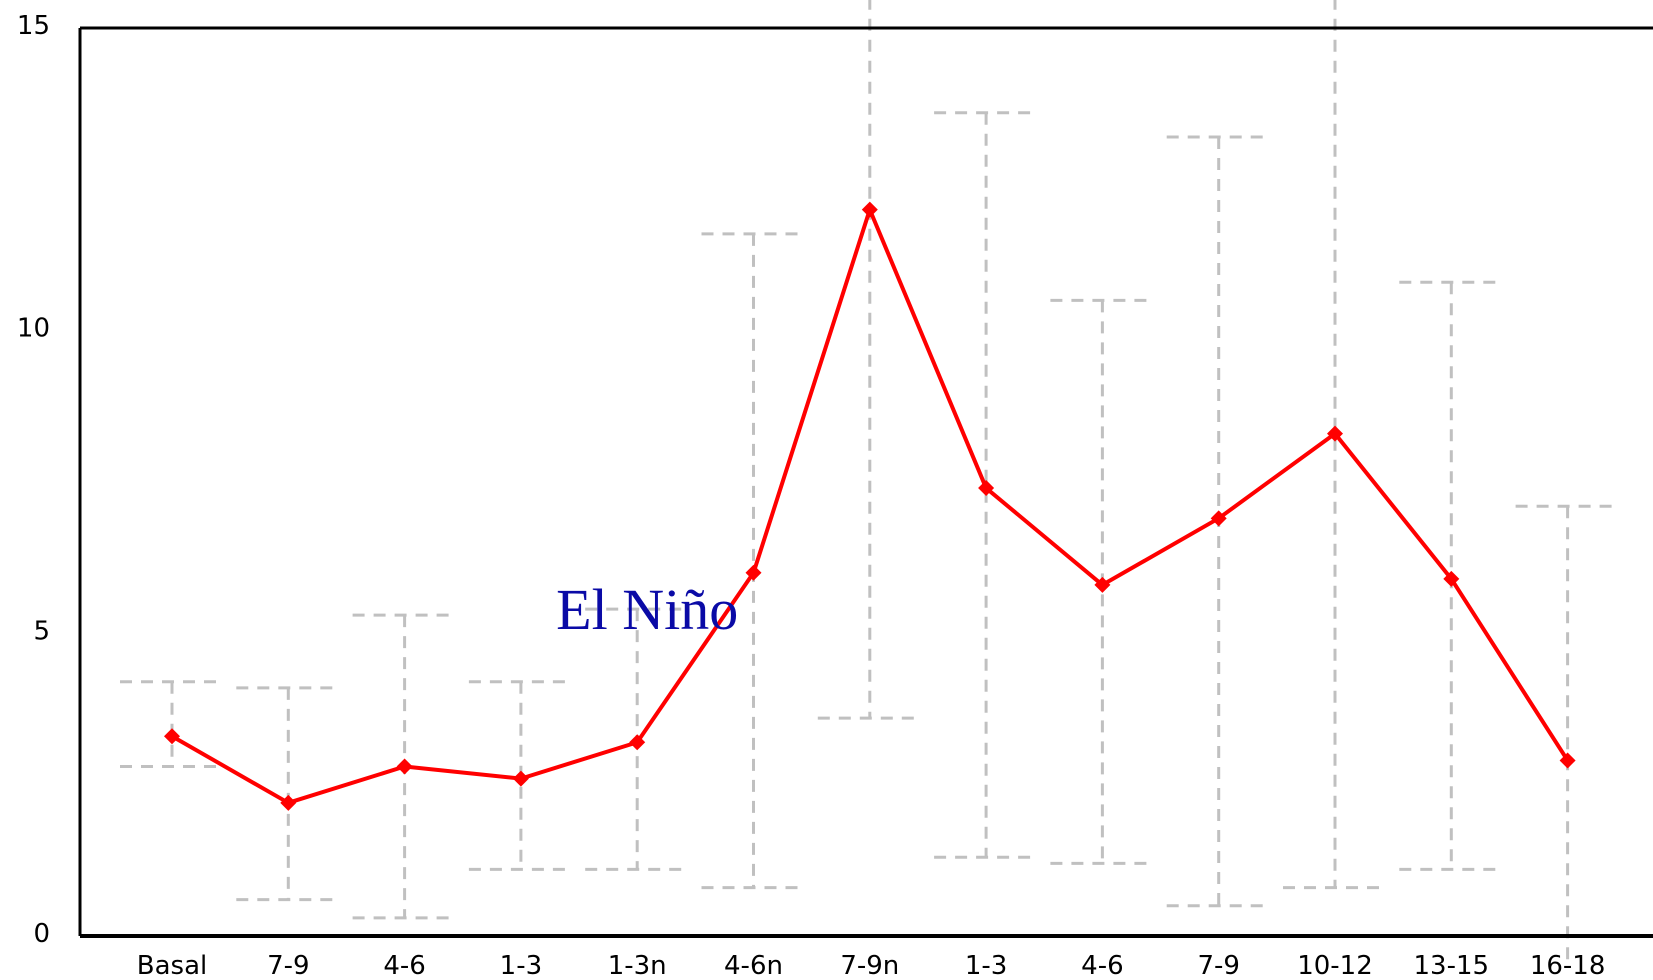 The width and height of the screenshot is (1653, 980). What do you see at coordinates (521, 965) in the screenshot?
I see `x-tick-label-3: 1-3` at bounding box center [521, 965].